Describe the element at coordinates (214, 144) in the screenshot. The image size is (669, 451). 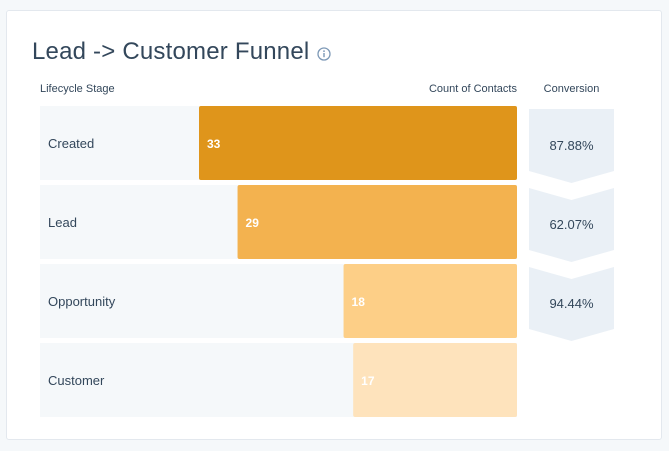
I see `bar-value-label: 33` at that location.